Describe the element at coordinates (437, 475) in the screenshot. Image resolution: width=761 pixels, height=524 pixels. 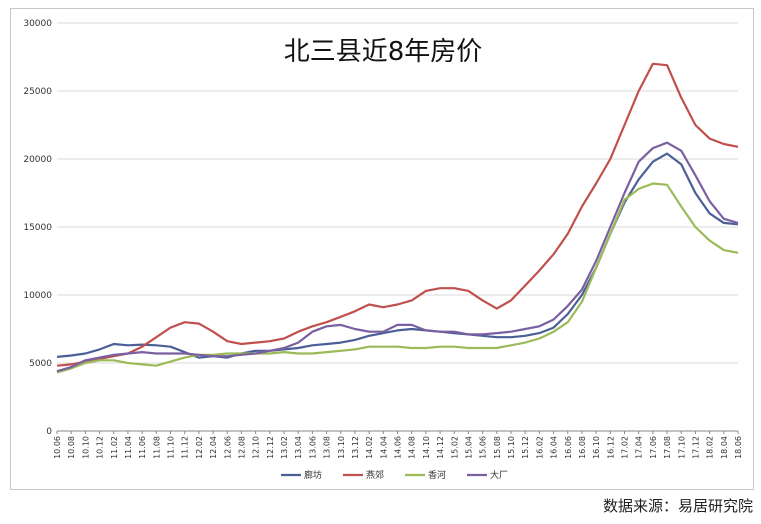
I see `legend-label: 香河` at that location.